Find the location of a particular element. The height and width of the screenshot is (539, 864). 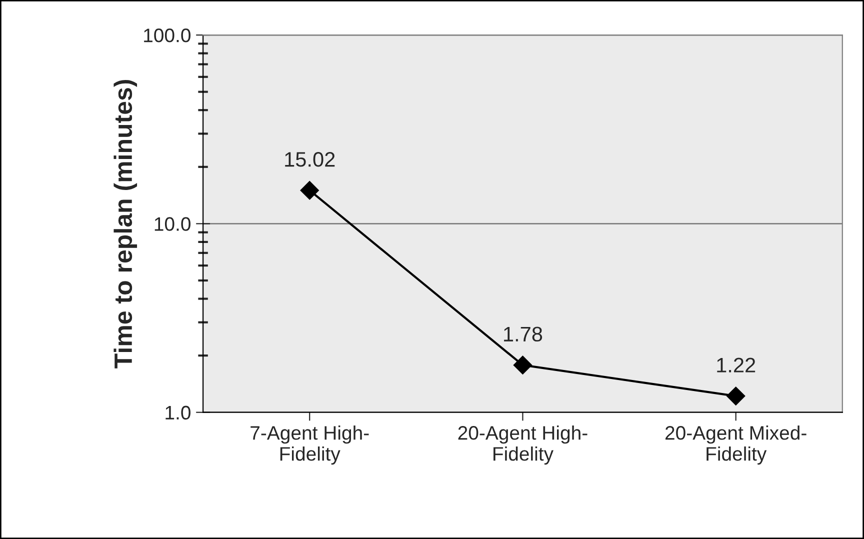

y-axis-title: Time to replan (minutes) is located at coordinates (126, 224).